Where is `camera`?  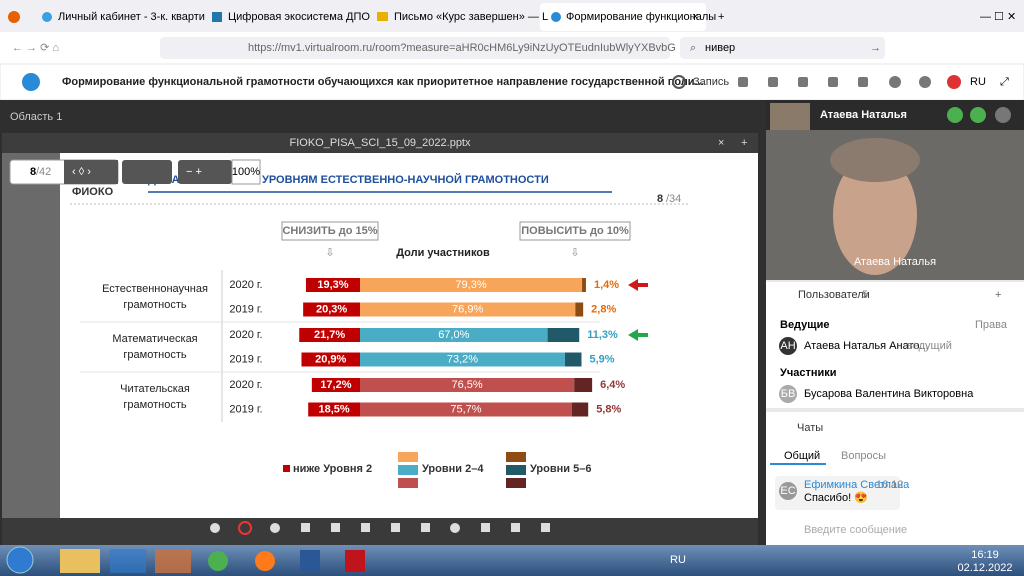
camera is located at coordinates (978, 115).